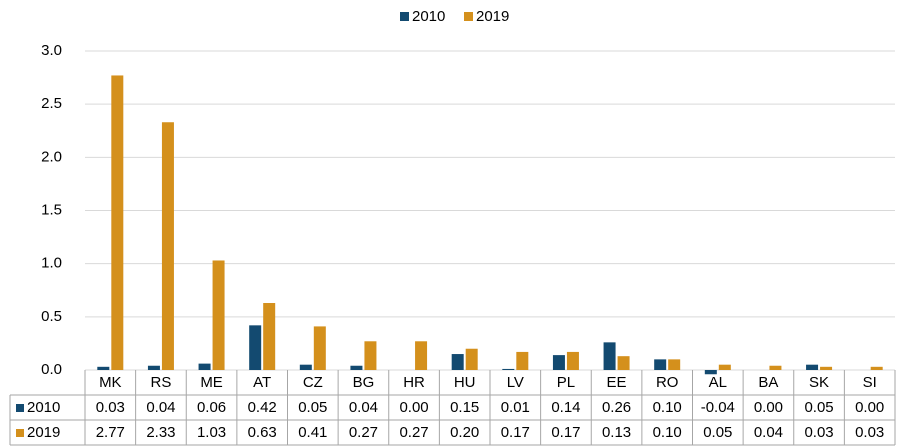 The width and height of the screenshot is (899, 446). What do you see at coordinates (51, 103) in the screenshot?
I see `y-tick-label: 2.5` at bounding box center [51, 103].